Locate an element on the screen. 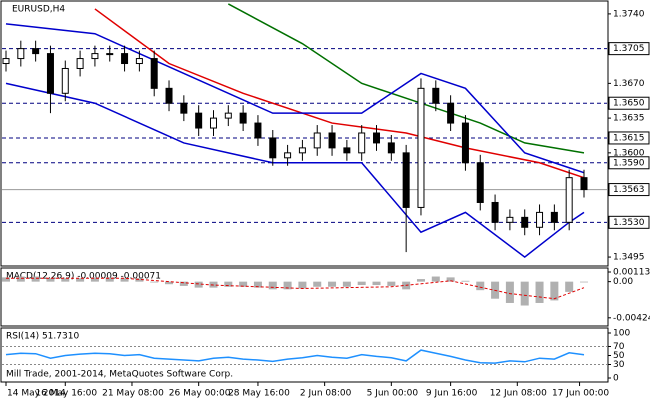 The height and width of the screenshot is (400, 650). x-tick-label: 14 May 2014 is located at coordinates (36, 394).